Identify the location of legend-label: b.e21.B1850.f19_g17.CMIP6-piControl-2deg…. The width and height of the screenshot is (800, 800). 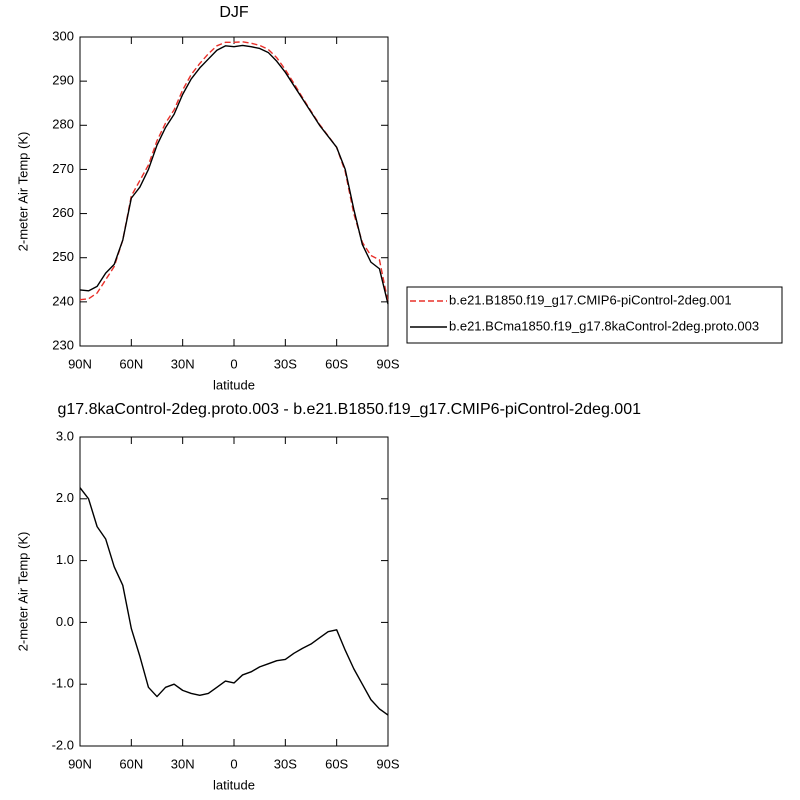
(590, 299).